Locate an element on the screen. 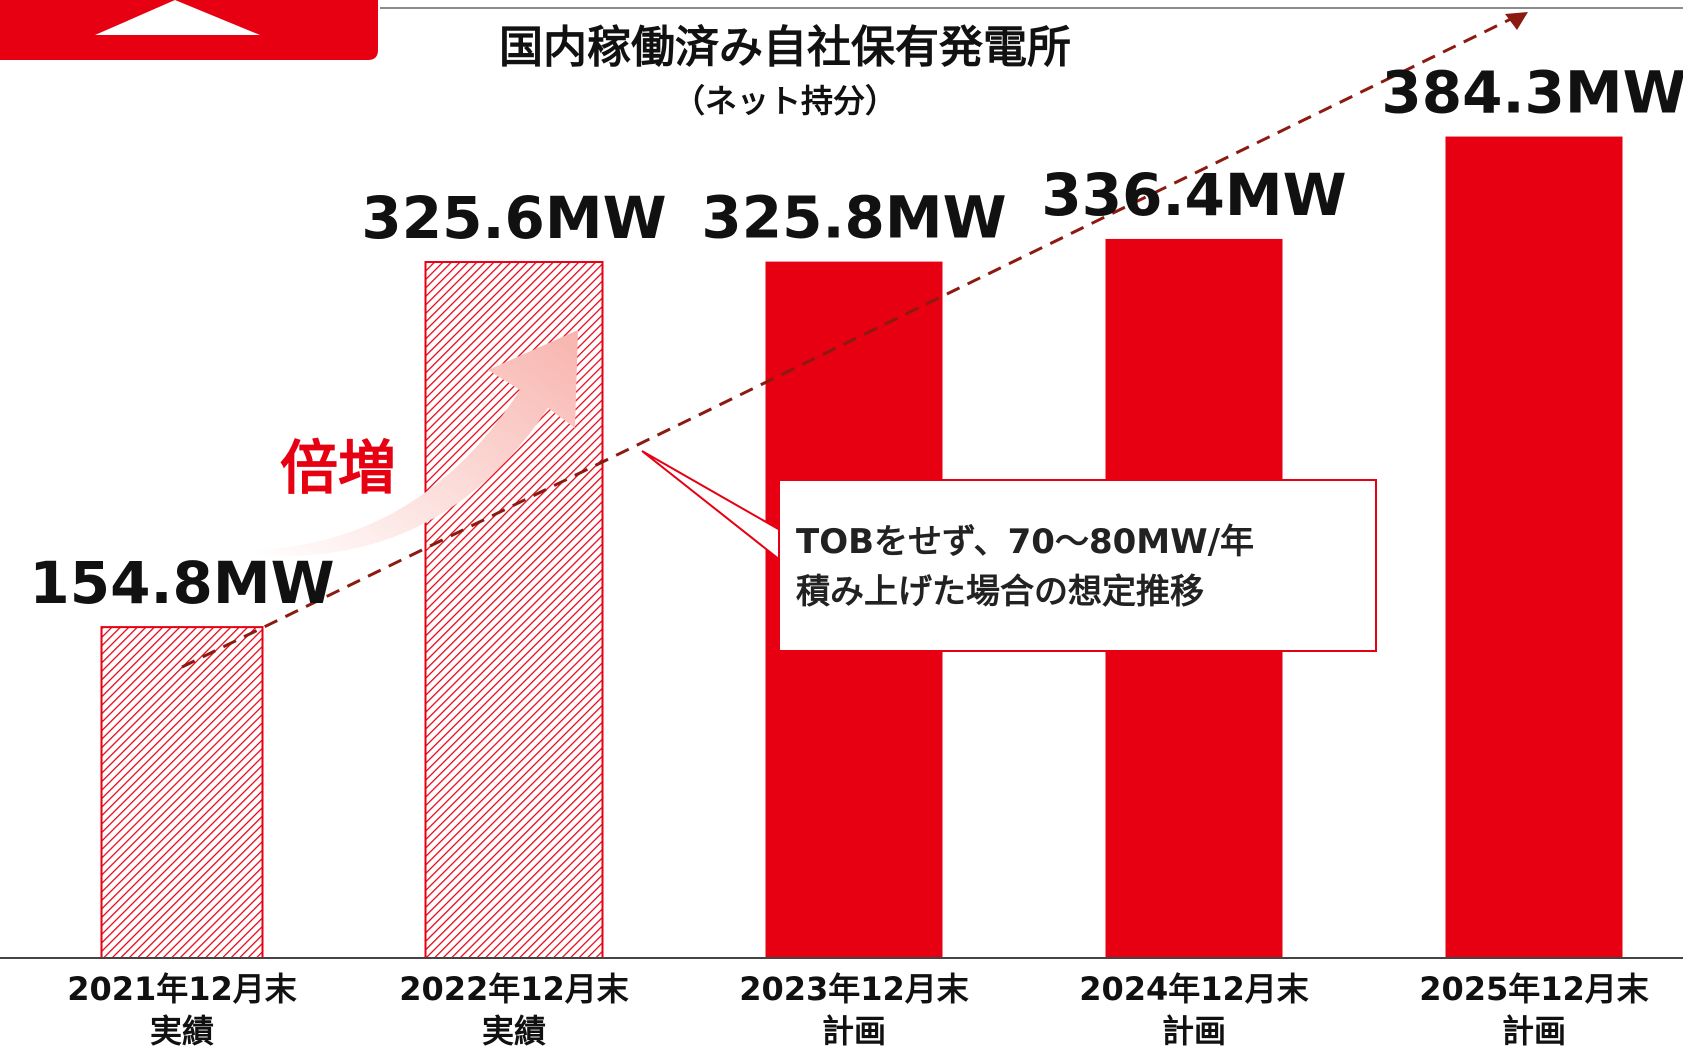 The width and height of the screenshot is (1683, 1054). x-tick-label: 2022年12月末 実績 is located at coordinates (514, 1010).